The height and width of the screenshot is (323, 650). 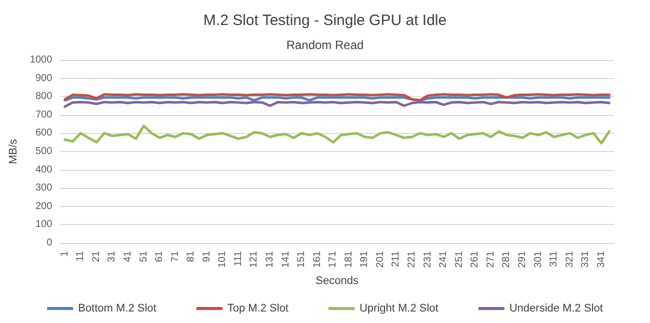 I want to click on x-tick-label: 161, so click(x=317, y=259).